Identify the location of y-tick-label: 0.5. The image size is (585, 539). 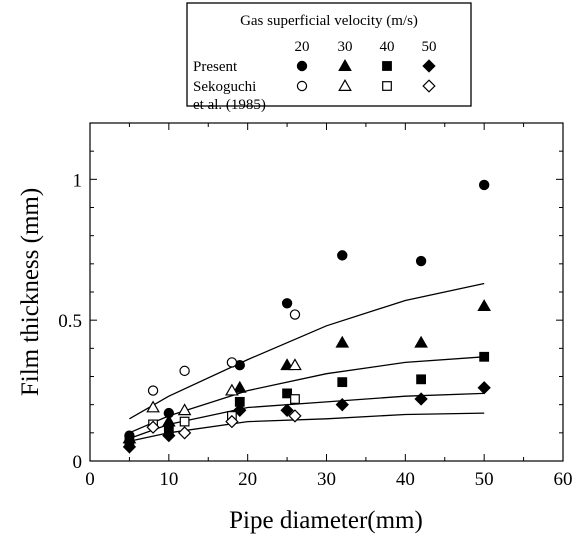
(70, 321).